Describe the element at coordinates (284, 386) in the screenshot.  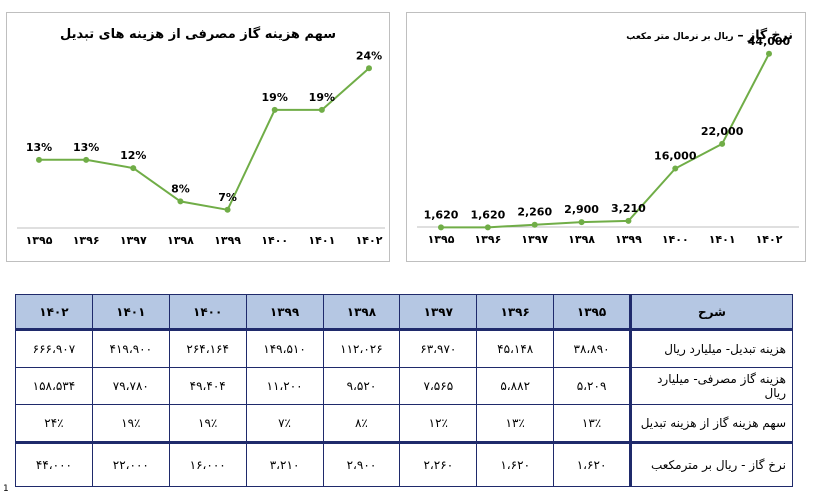
I see `table-cell: ۱۱،۲۰۰` at that location.